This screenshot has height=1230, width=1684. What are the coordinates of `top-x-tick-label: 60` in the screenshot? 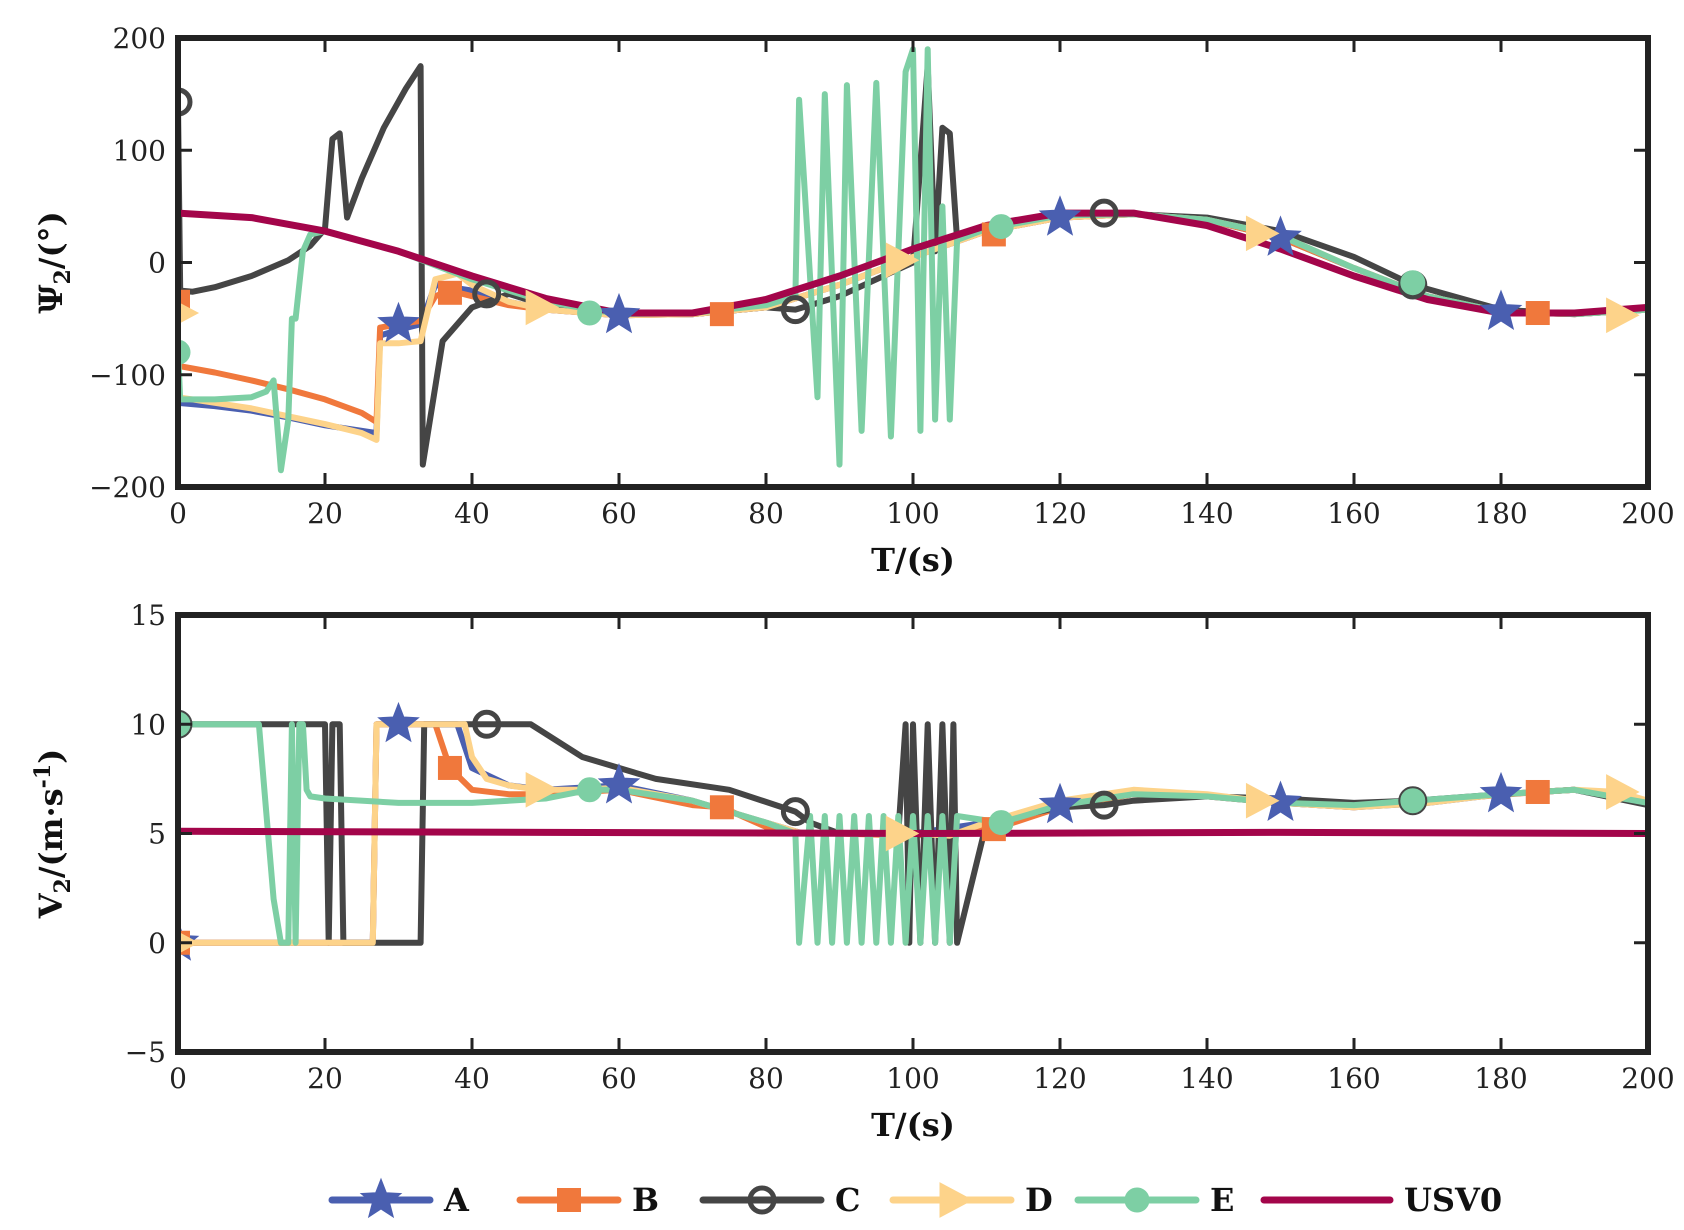 It's located at (619, 513).